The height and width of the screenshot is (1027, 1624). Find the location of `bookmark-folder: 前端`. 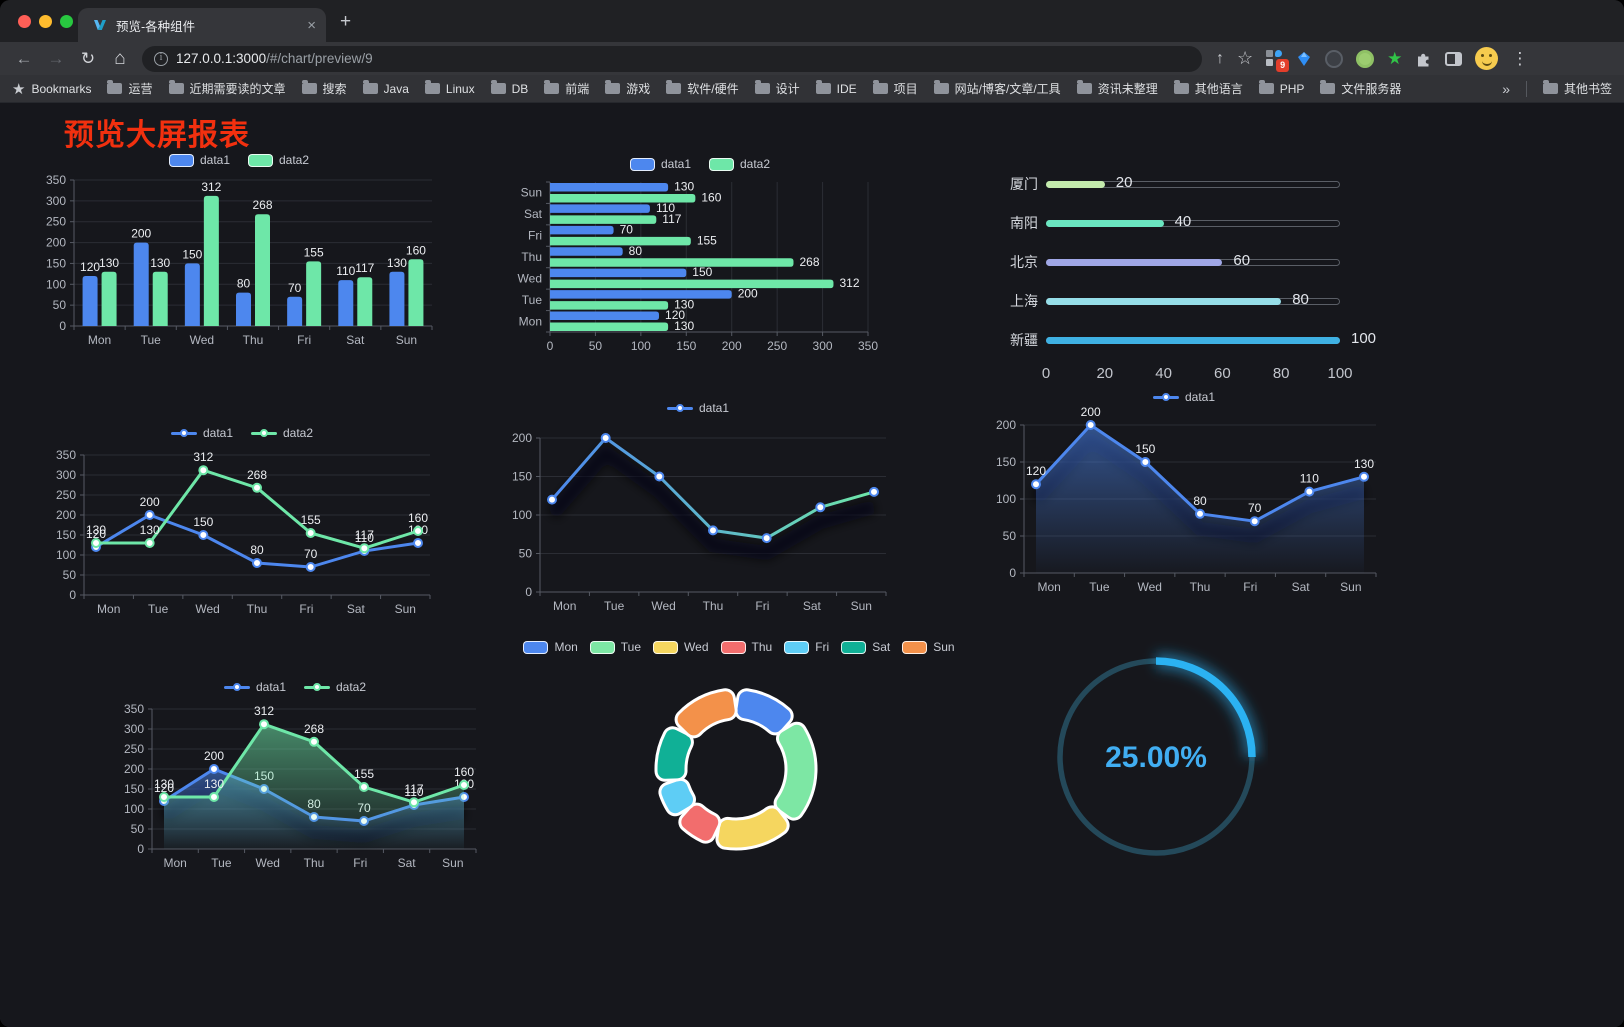

bookmark-folder: 前端 is located at coordinates (566, 88).